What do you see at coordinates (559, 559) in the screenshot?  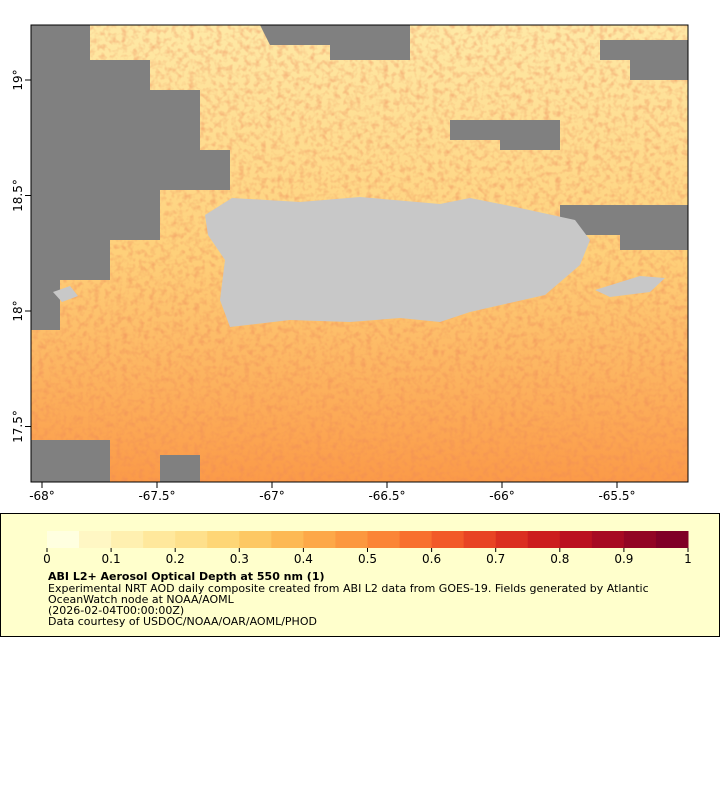 I see `colorbar-tick-label: 0.8` at bounding box center [559, 559].